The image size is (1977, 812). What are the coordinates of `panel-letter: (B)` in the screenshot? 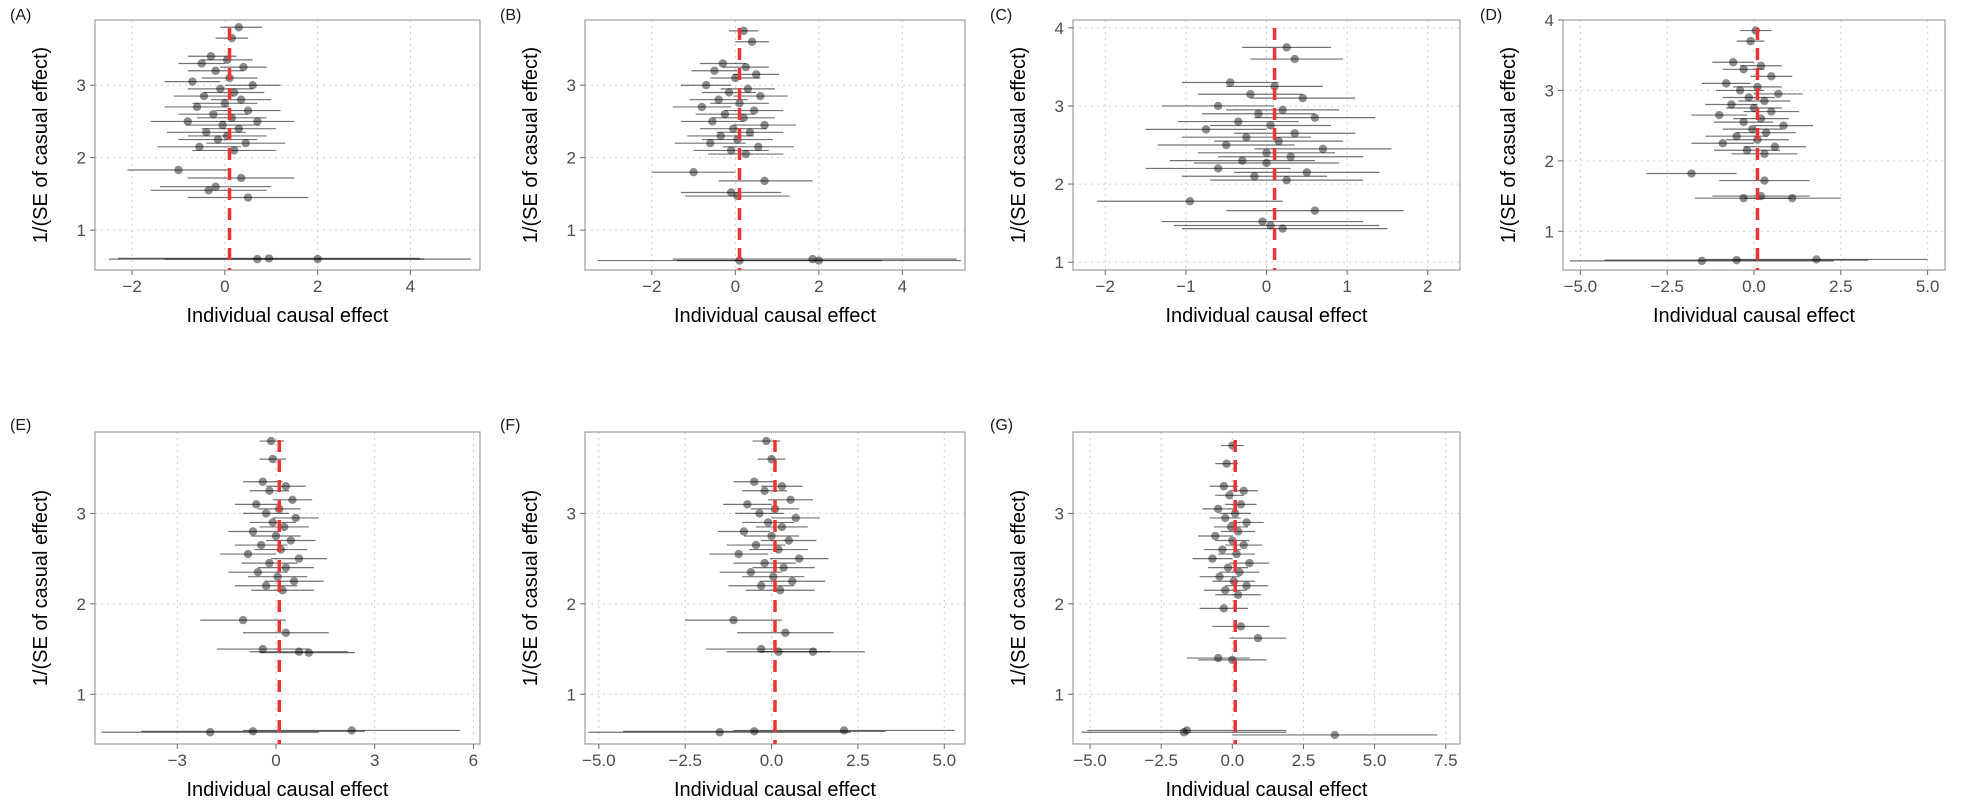 It's located at (510, 15).